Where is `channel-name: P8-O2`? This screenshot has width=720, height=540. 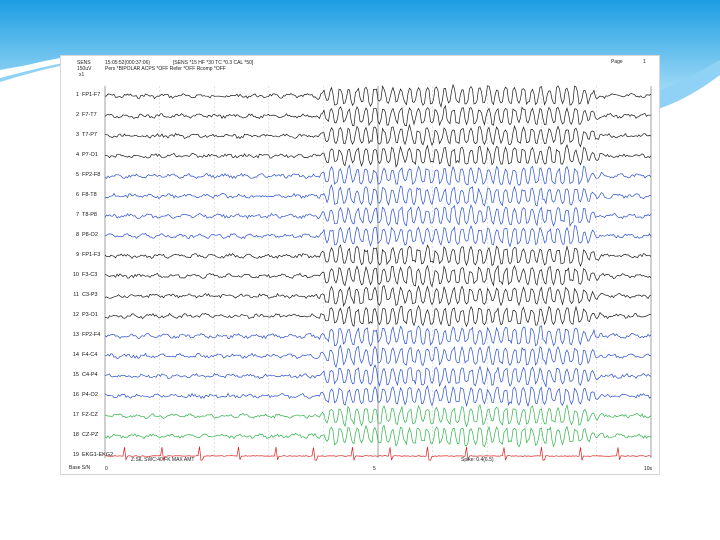 channel-name: P8-O2 is located at coordinates (90, 235).